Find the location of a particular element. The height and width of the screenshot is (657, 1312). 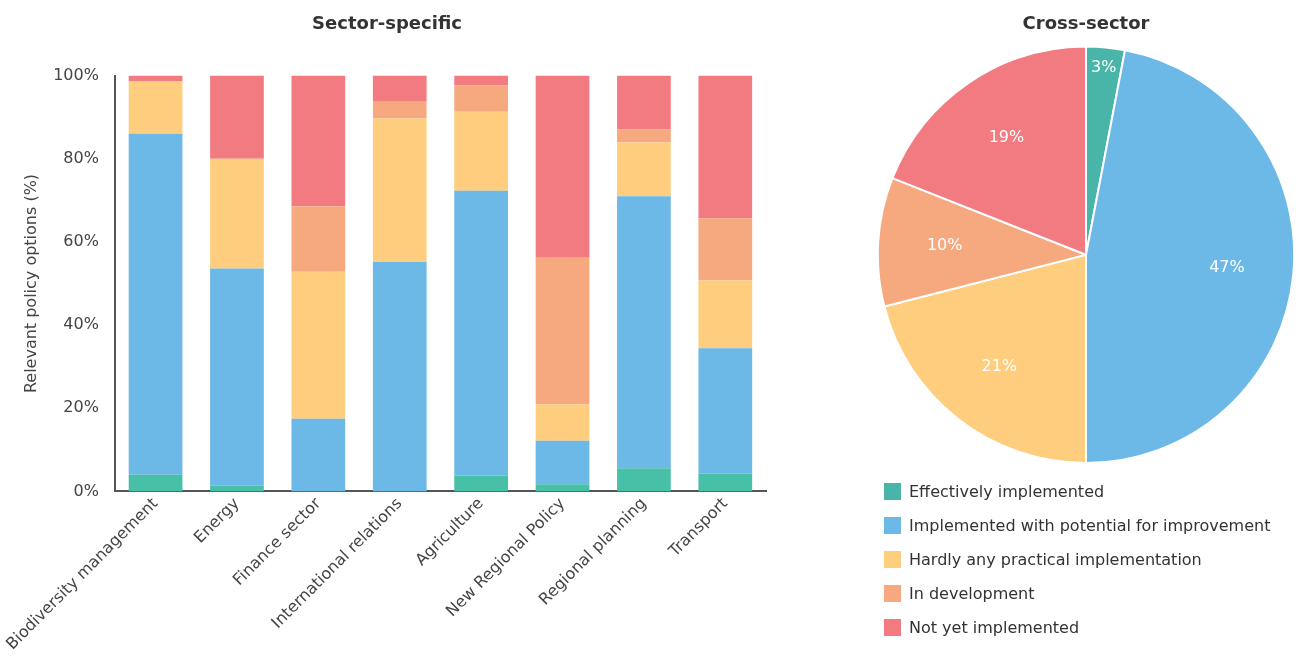

data-label: 3% is located at coordinates (1103, 67).